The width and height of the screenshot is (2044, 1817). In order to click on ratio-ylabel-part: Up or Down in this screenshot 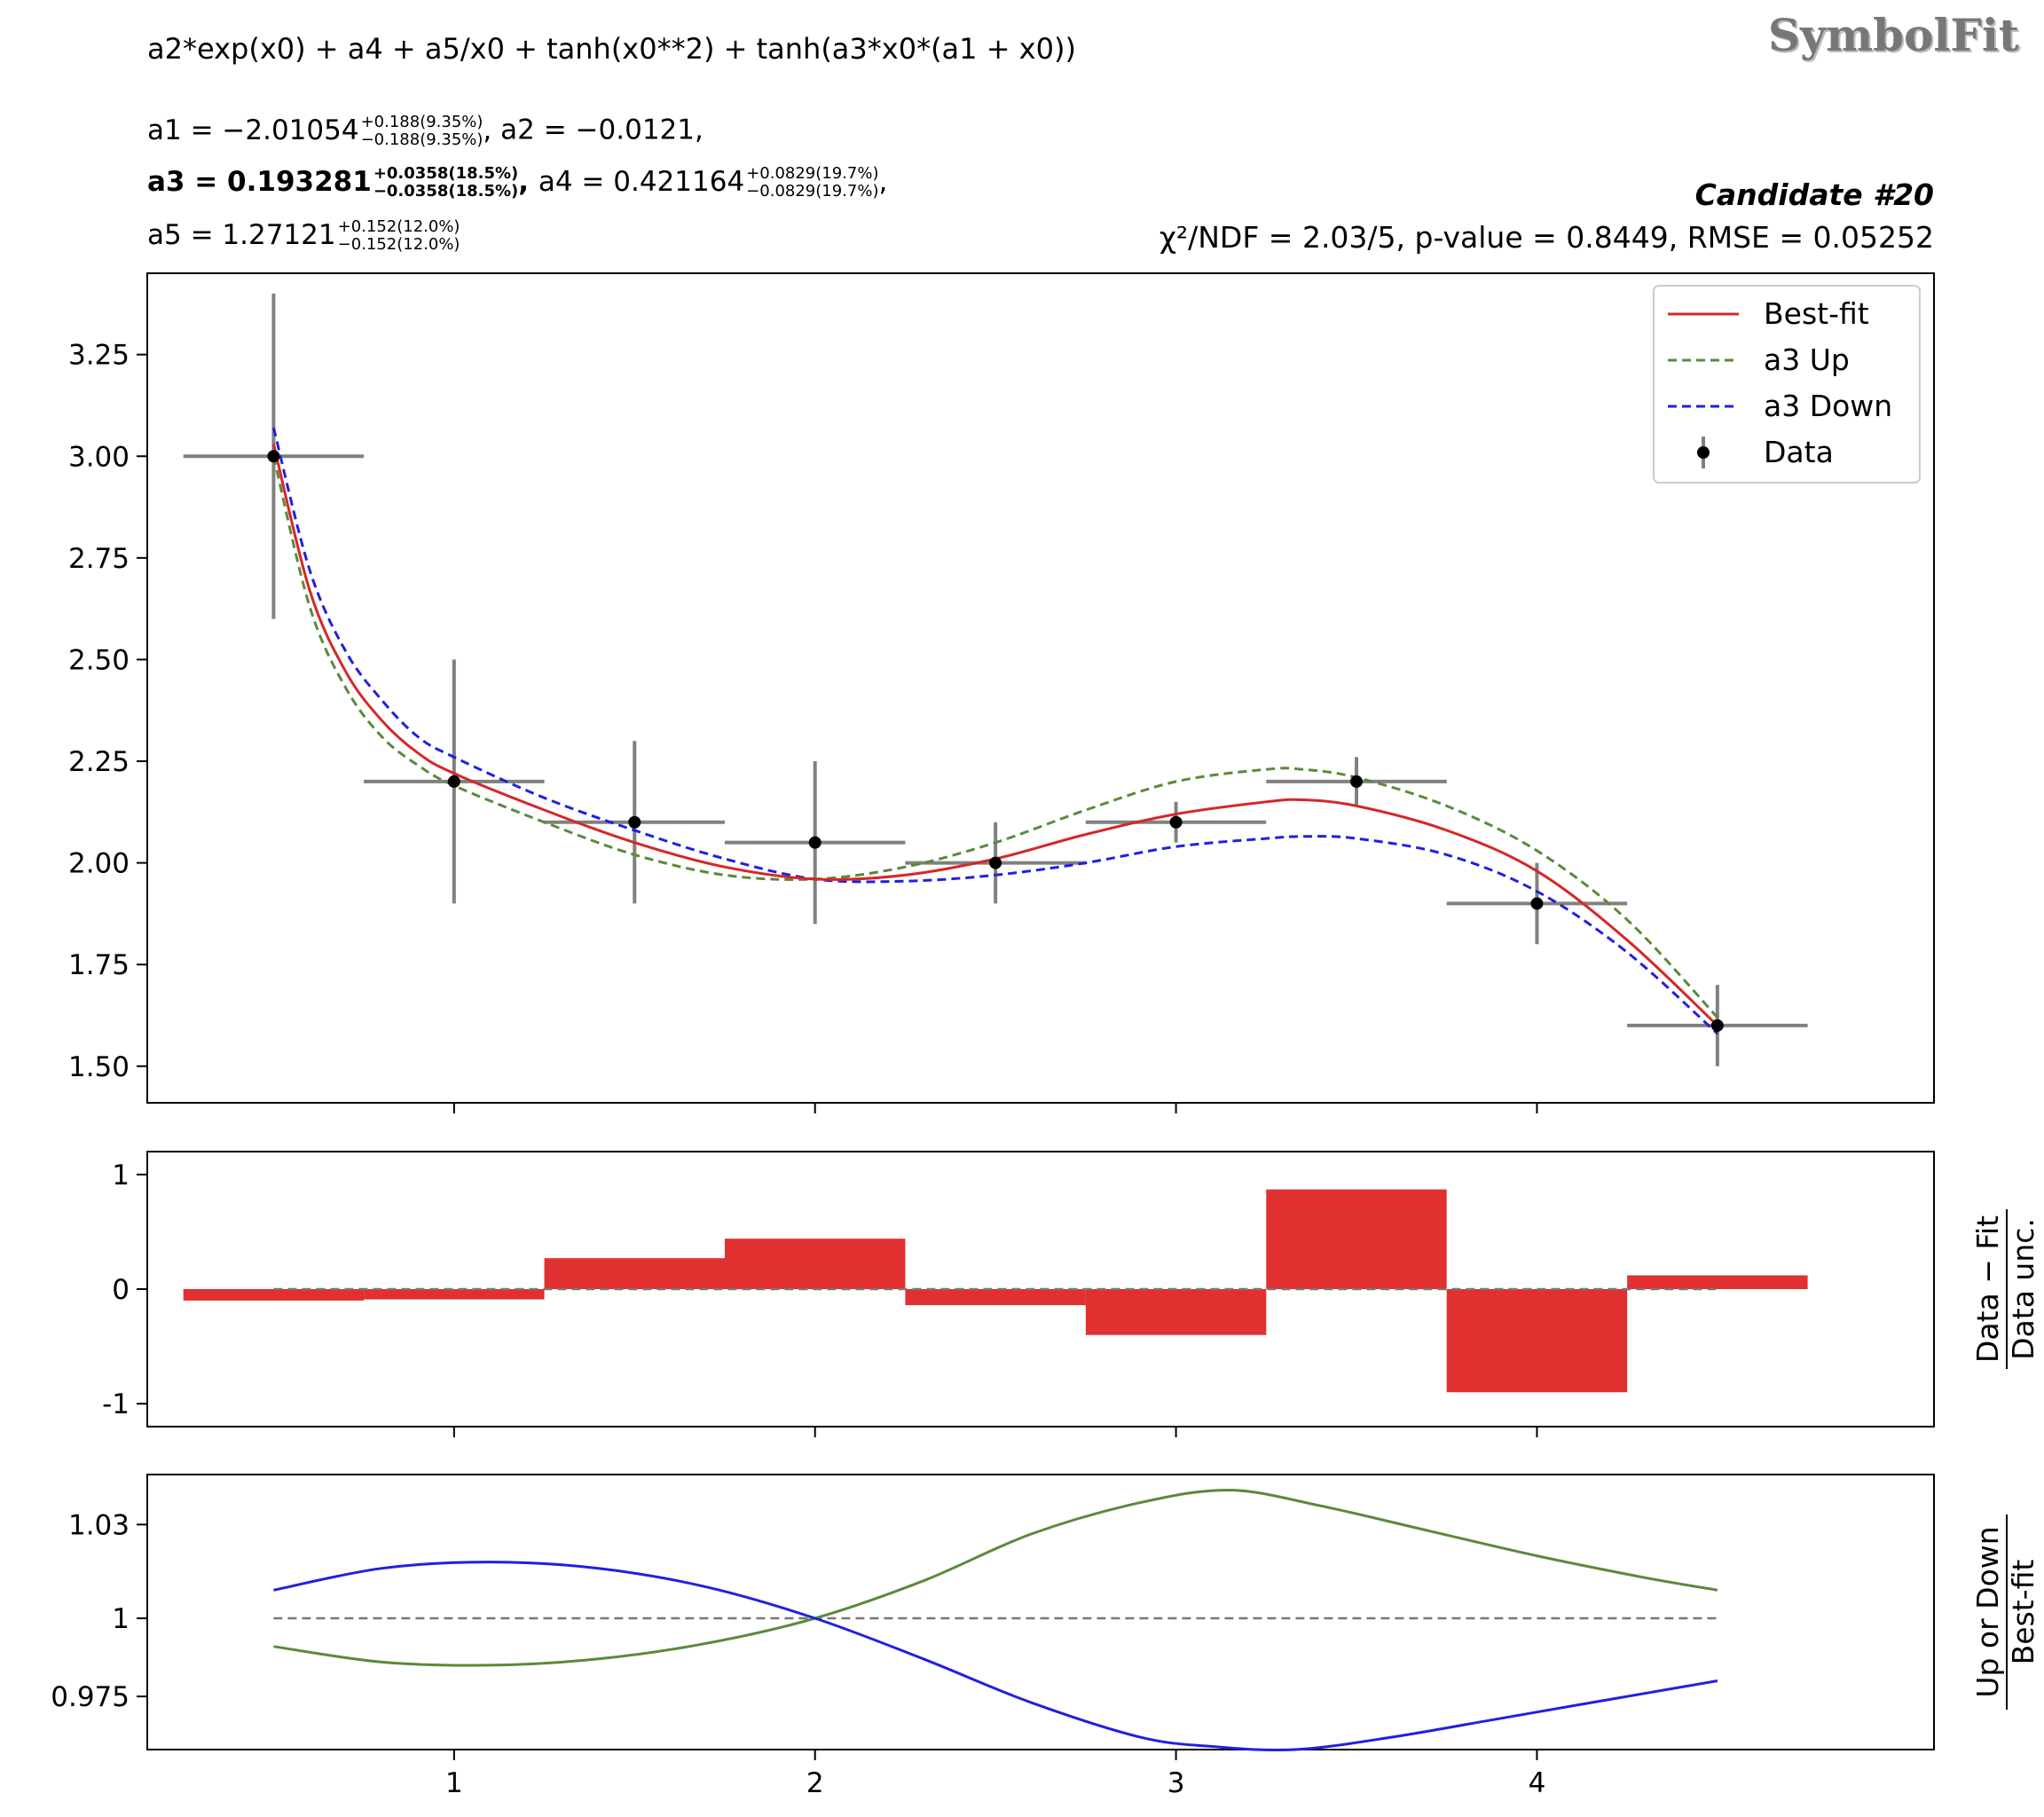, I will do `click(1987, 1611)`.